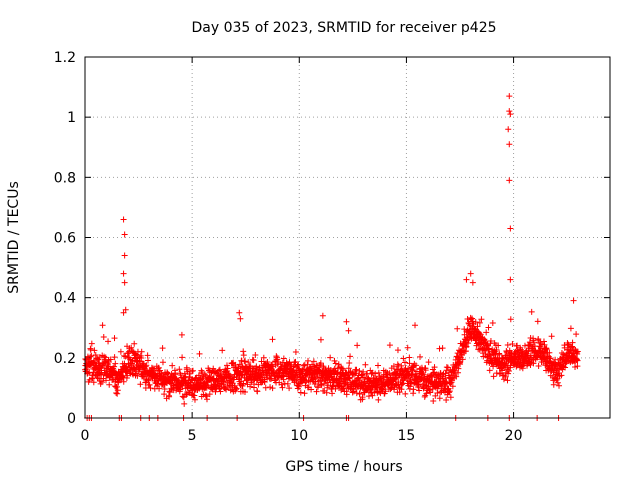 The image size is (640, 480). Describe the element at coordinates (65, 58) in the screenshot. I see `y-tick-label: 1.2` at that location.